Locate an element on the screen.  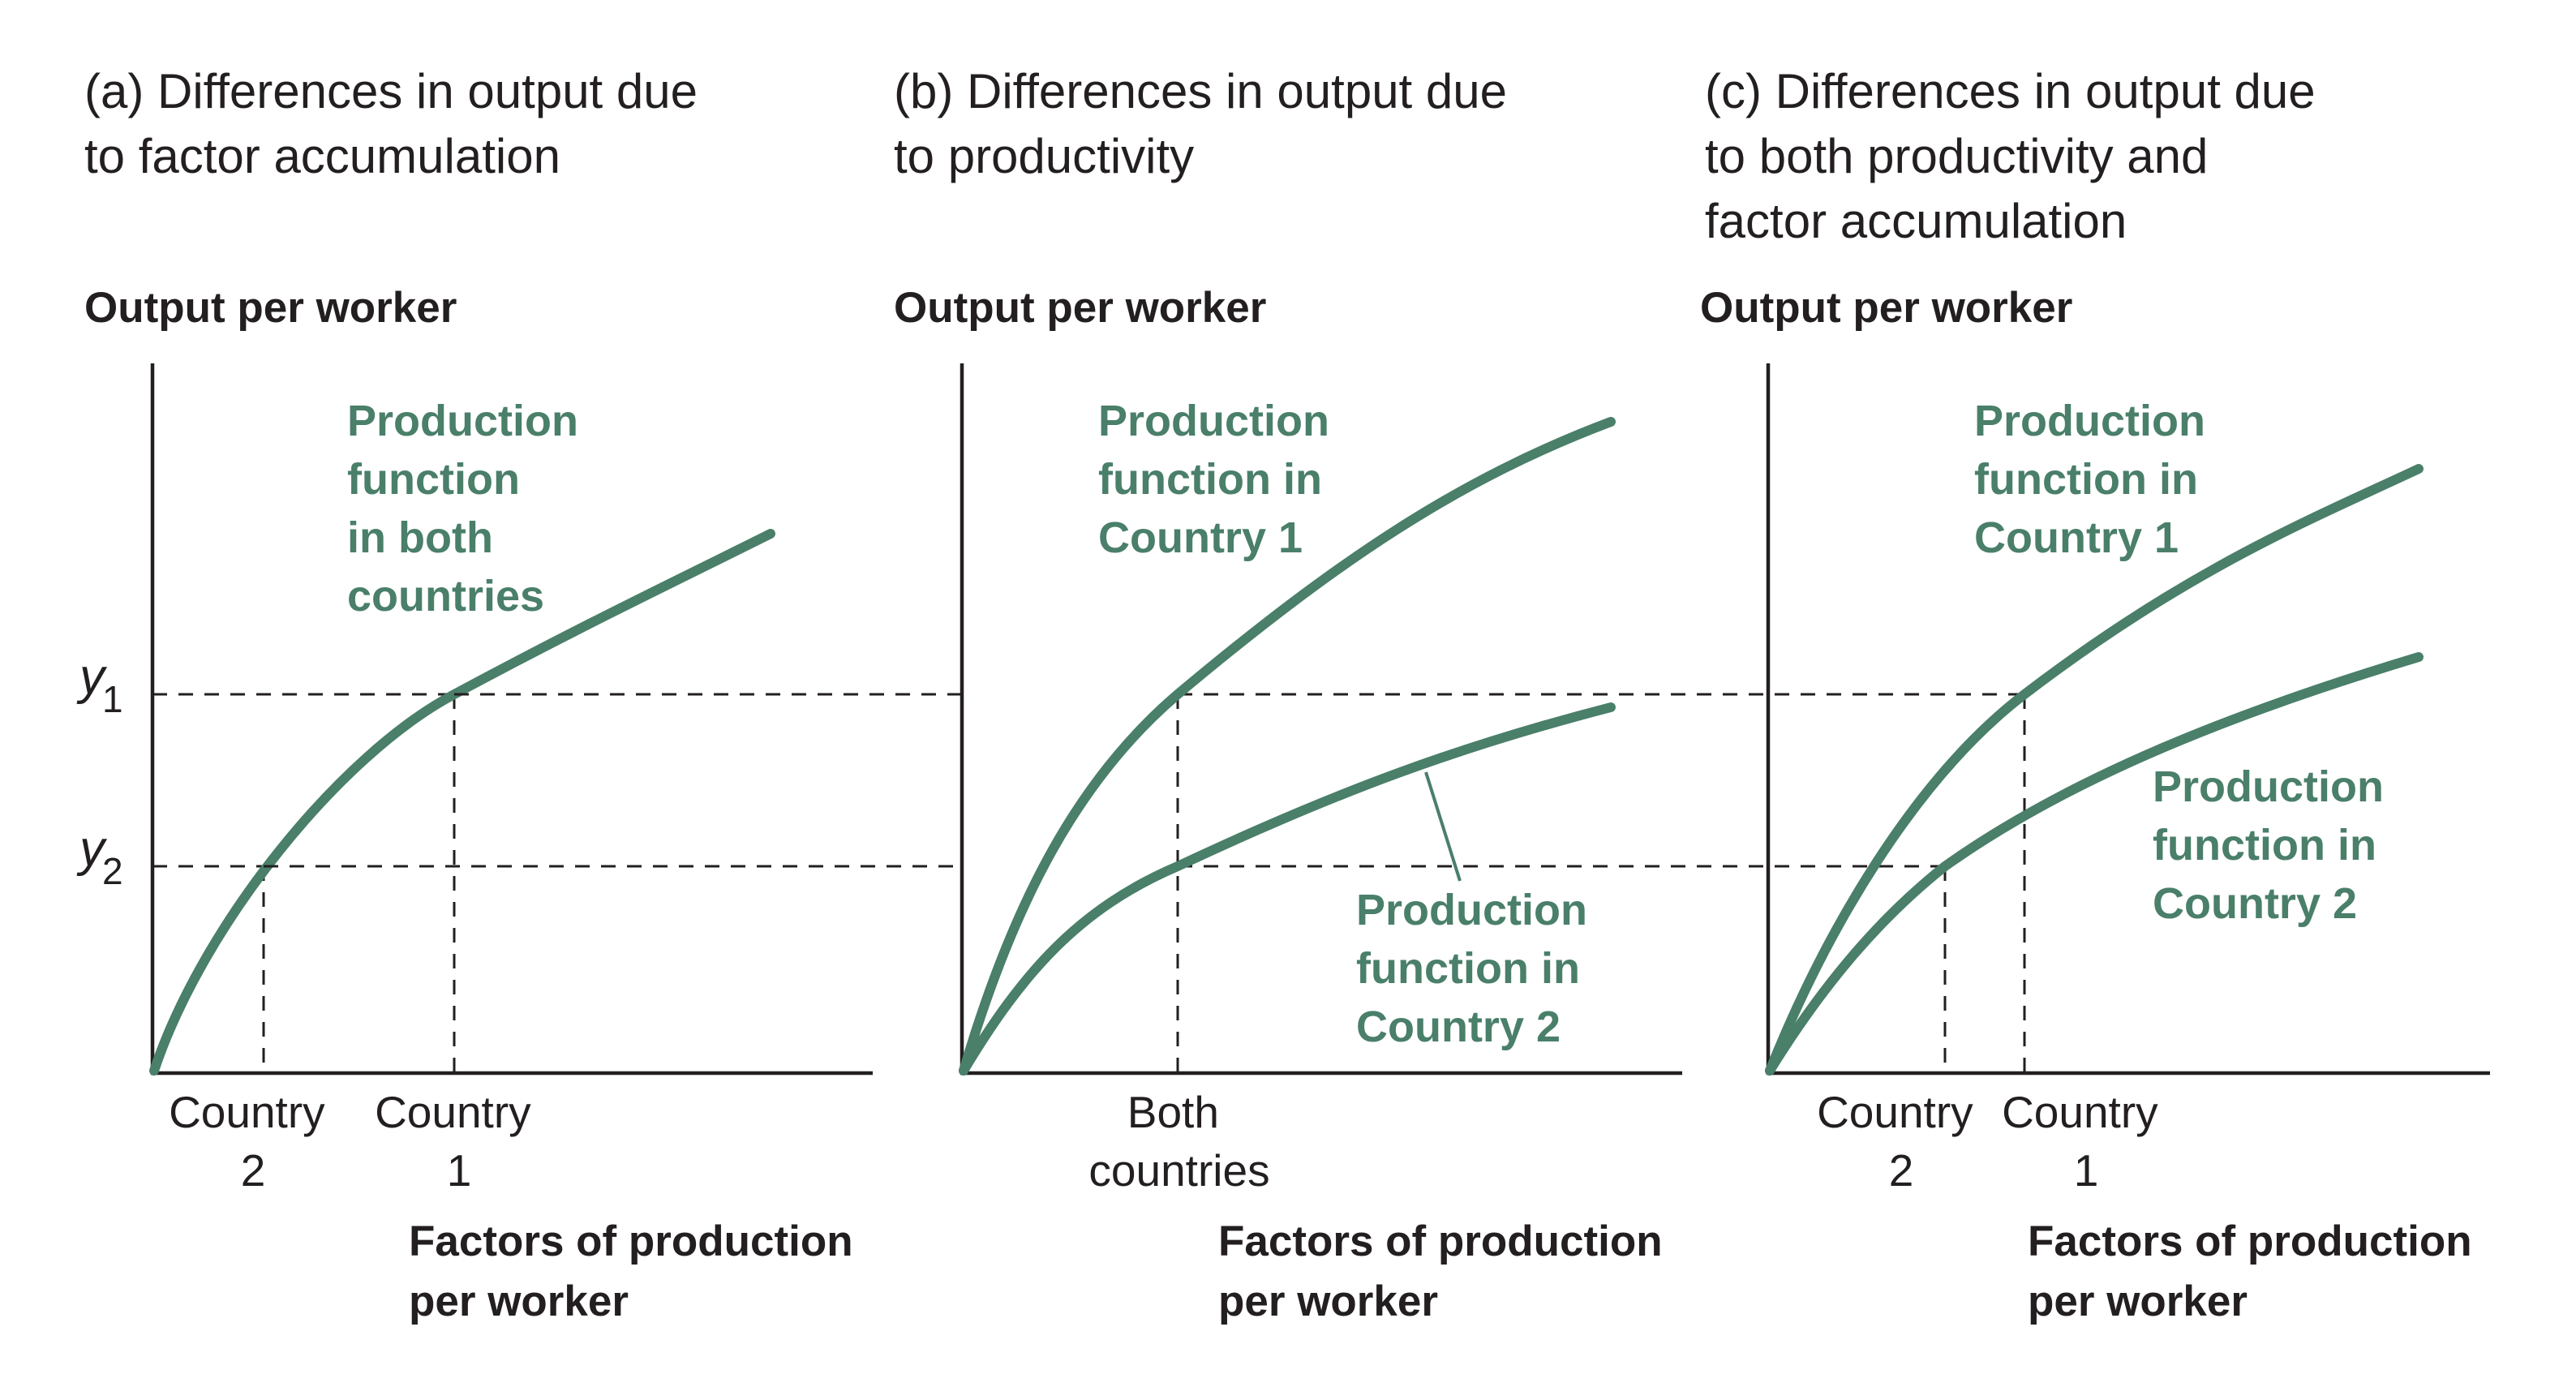
svg-text: 1 is located at coordinates (112, 699).